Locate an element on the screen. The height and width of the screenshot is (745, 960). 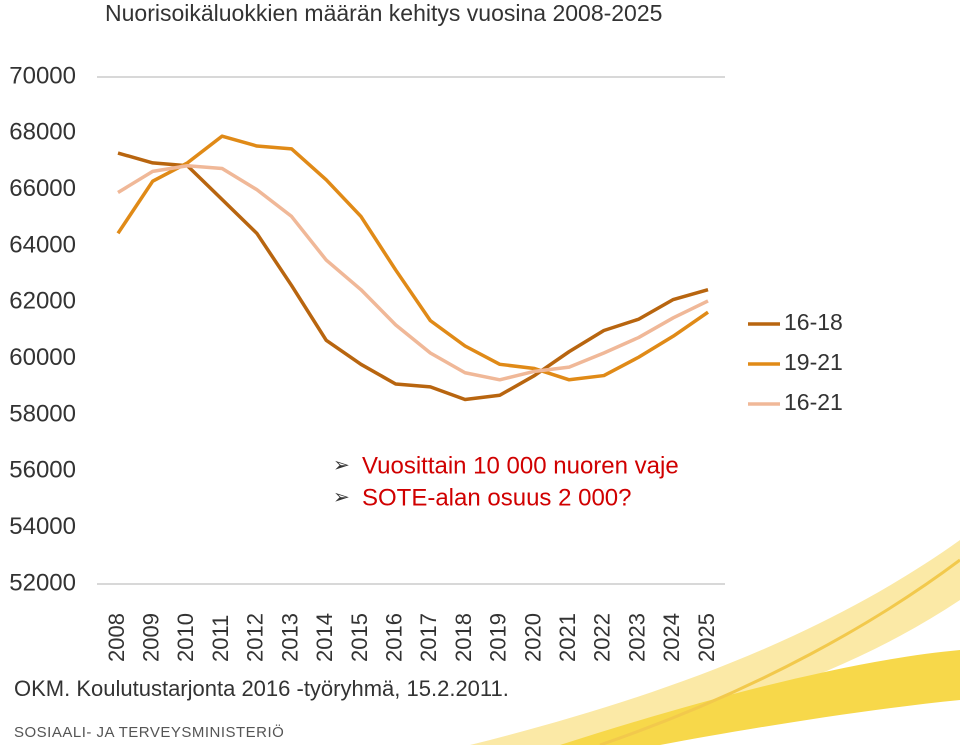
x-tick-label: 2010 is located at coordinates (185, 637).